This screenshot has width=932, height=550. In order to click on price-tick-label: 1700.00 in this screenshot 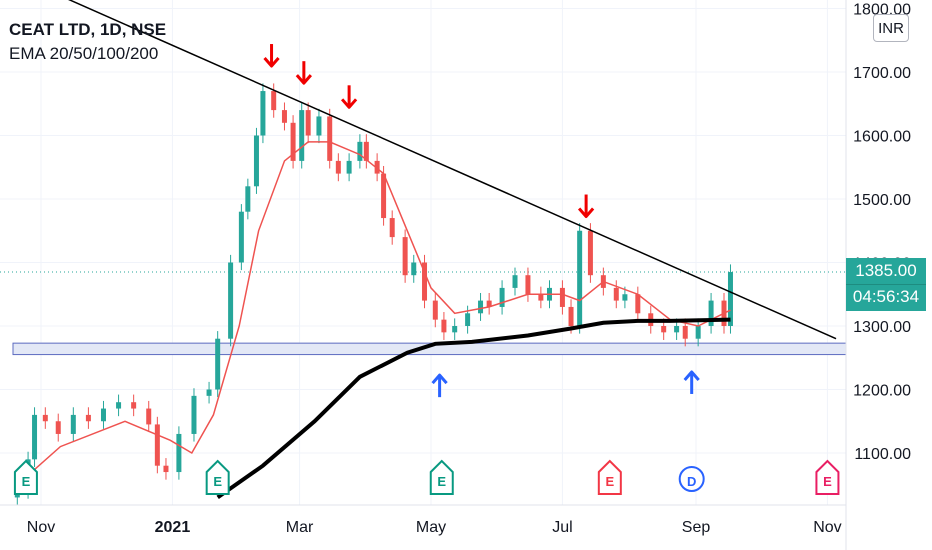, I will do `click(882, 73)`.